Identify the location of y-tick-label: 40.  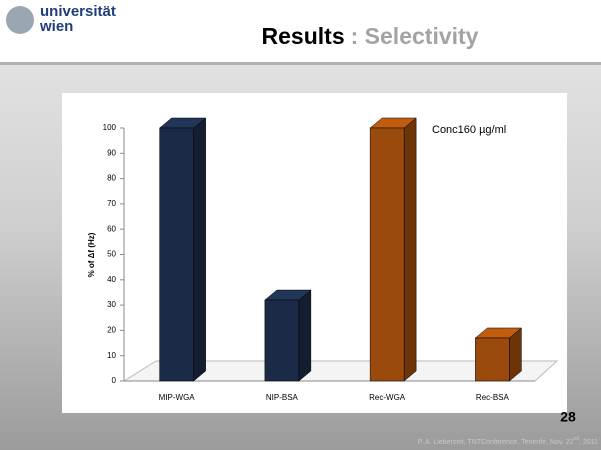
(111, 279).